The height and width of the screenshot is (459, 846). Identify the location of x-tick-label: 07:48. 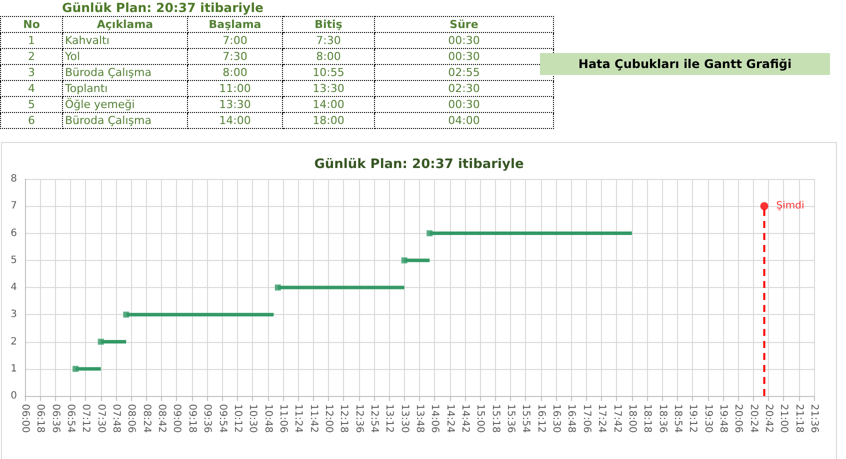
(116, 418).